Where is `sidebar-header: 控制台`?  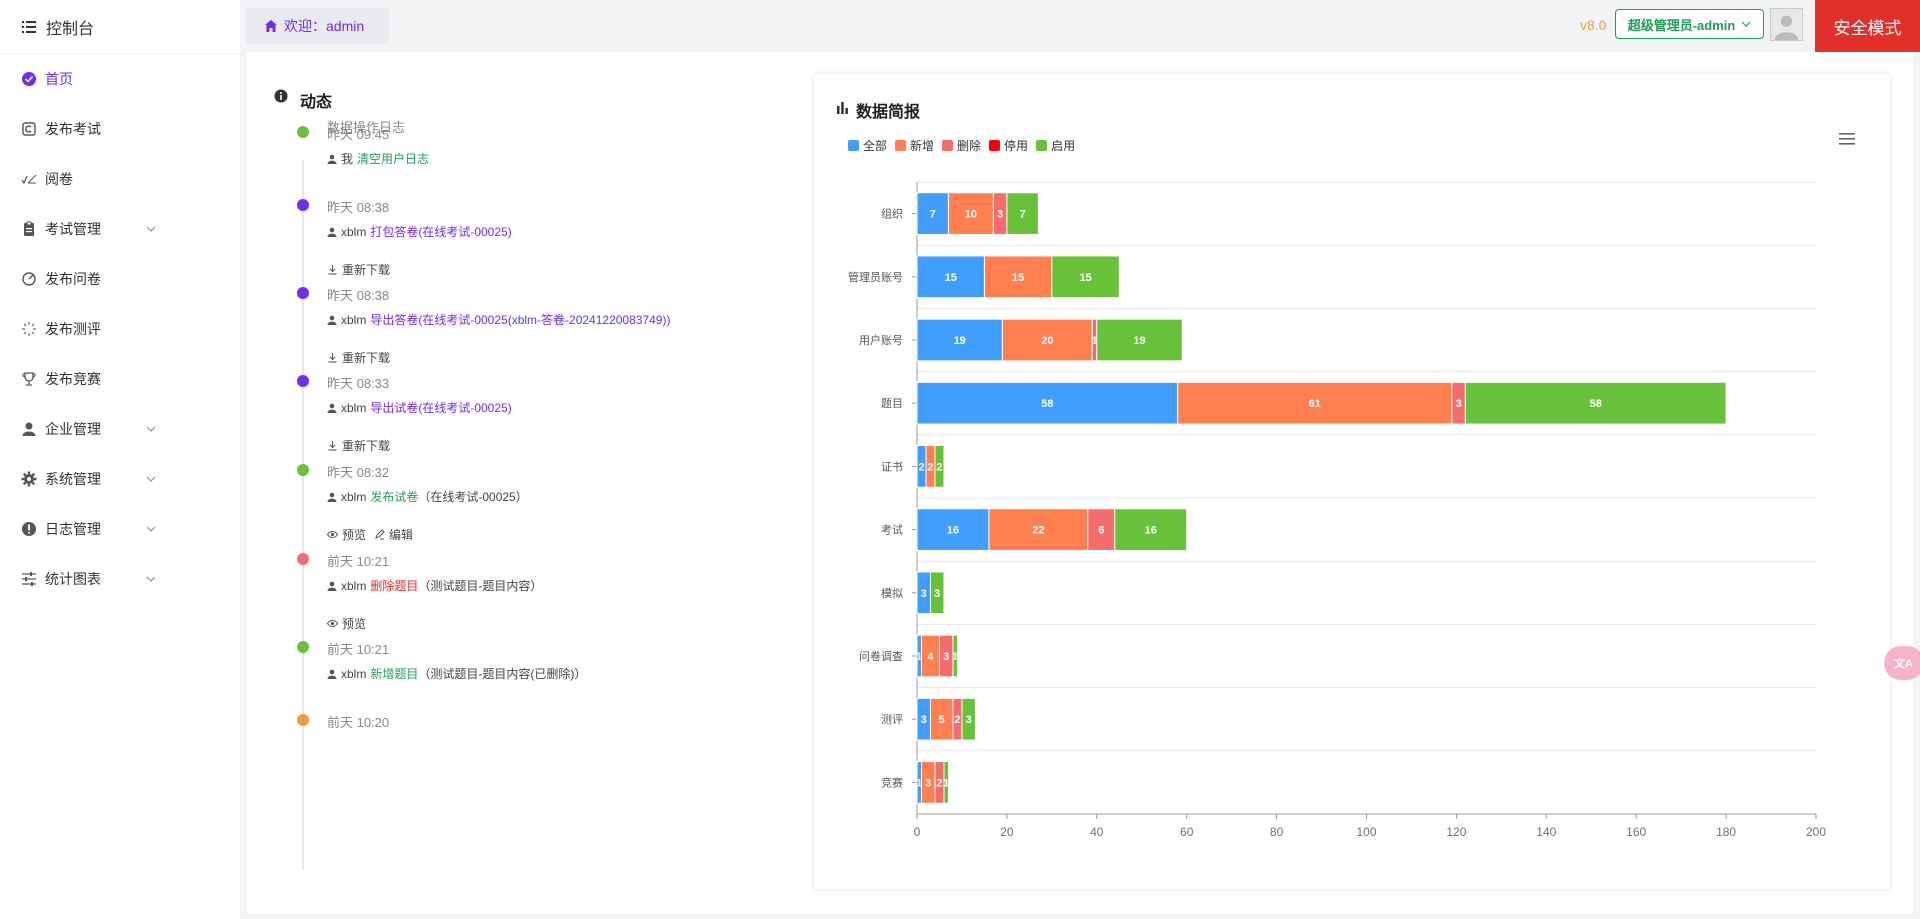
sidebar-header: 控制台 is located at coordinates (120, 27).